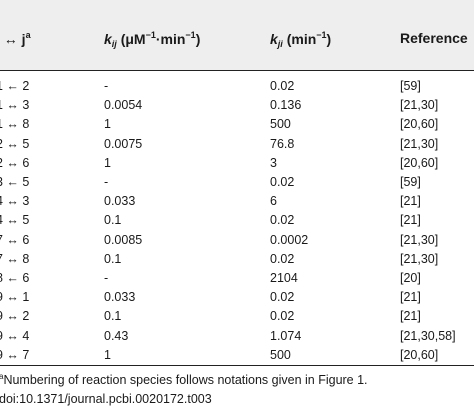 The image size is (474, 412). Describe the element at coordinates (237, 221) in the screenshot. I see `table-row: 4 ↔ 5 0.1 0.02 [21]` at that location.